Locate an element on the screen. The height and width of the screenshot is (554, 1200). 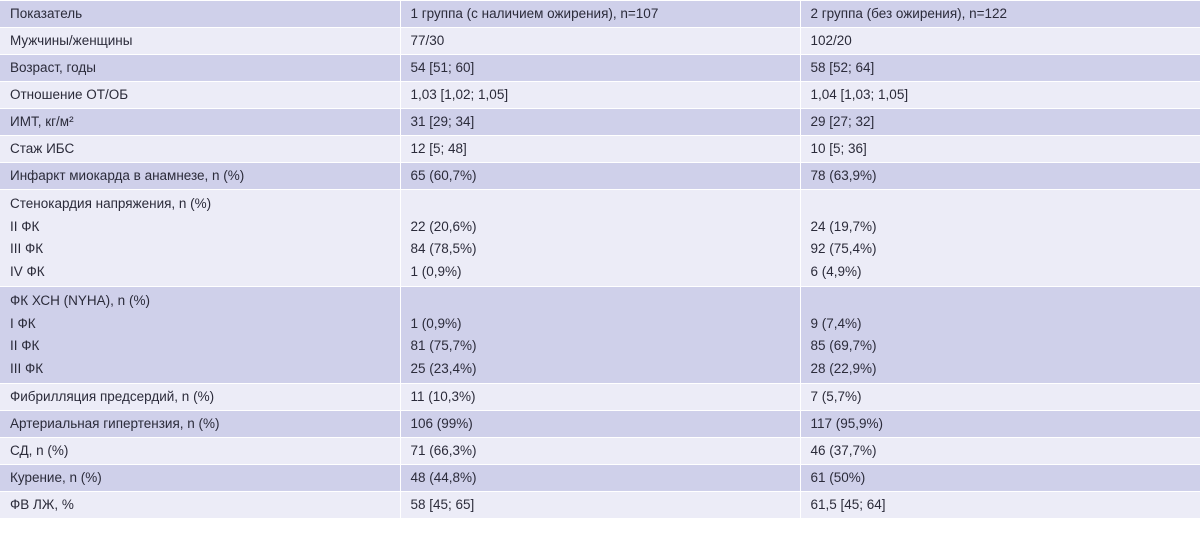
row-value-group-1: 1,03 [1,02; 1,05] is located at coordinates (599, 95).